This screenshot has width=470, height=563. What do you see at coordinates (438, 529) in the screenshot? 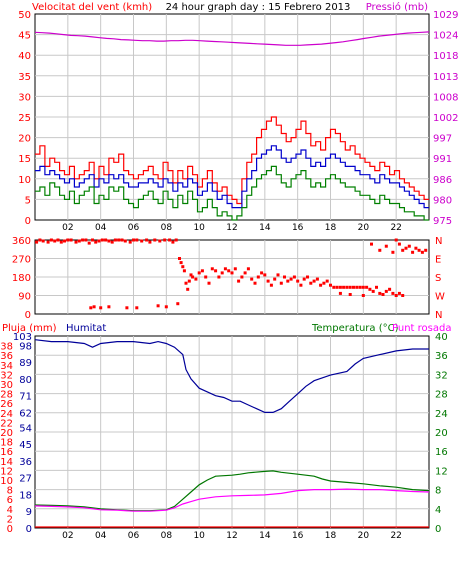
I see `temperature-y-tick-label: 0` at bounding box center [438, 529].